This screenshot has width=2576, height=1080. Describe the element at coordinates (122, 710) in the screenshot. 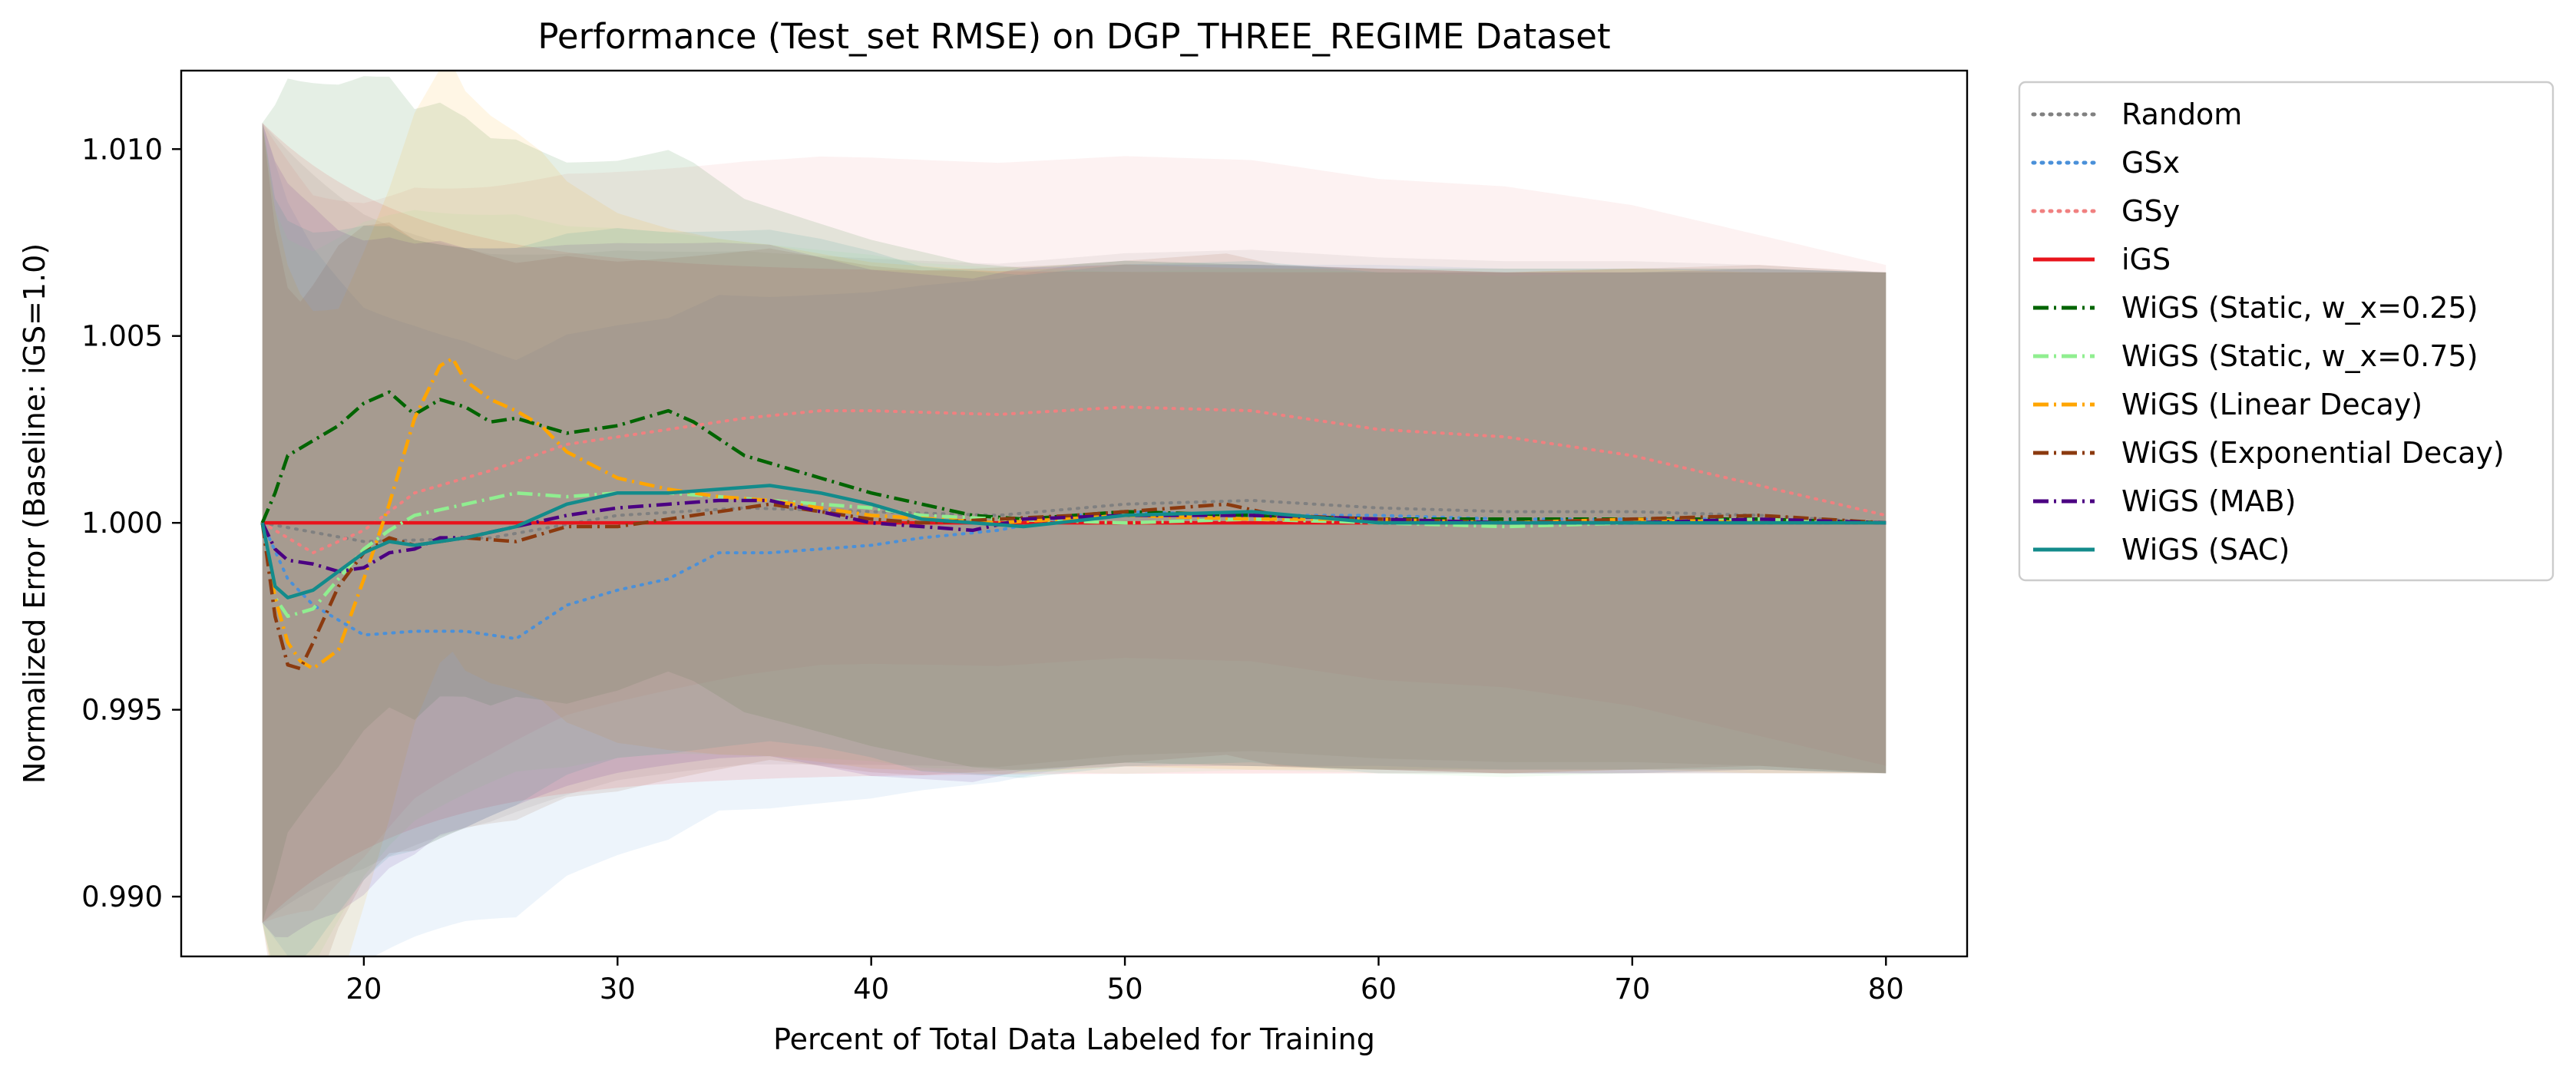

I see `y-tick-label: 0.995` at that location.